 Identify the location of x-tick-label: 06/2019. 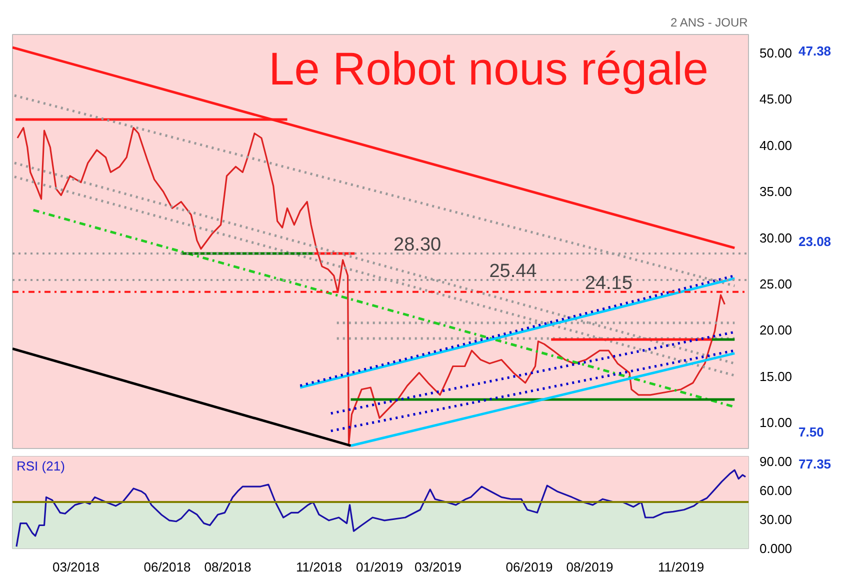
(529, 567).